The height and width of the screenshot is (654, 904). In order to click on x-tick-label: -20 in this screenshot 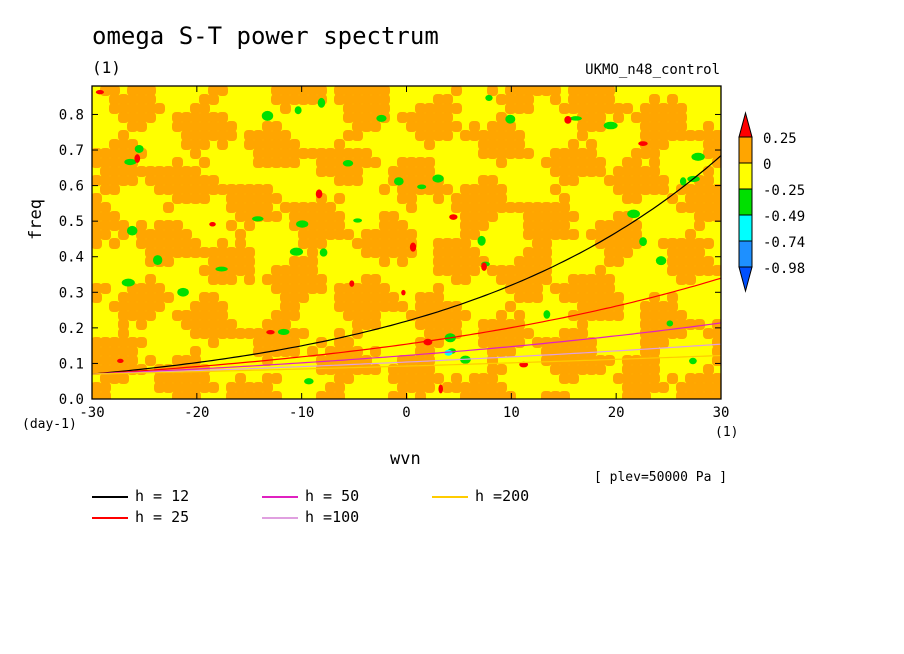, I will do `click(196, 413)`.